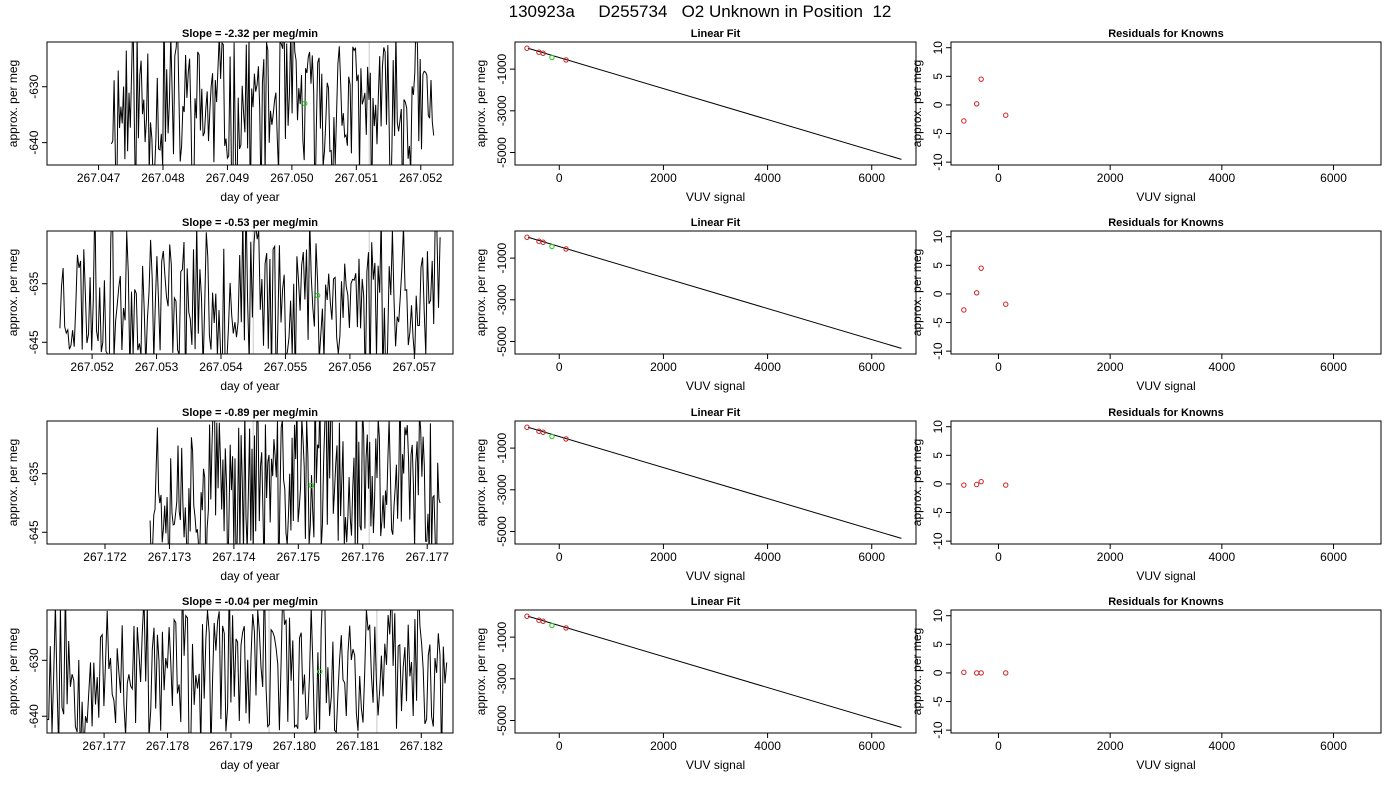 Image resolution: width=1400 pixels, height=800 pixels. What do you see at coordinates (34, 660) in the screenshot?
I see `y-tick-label: -630` at bounding box center [34, 660].